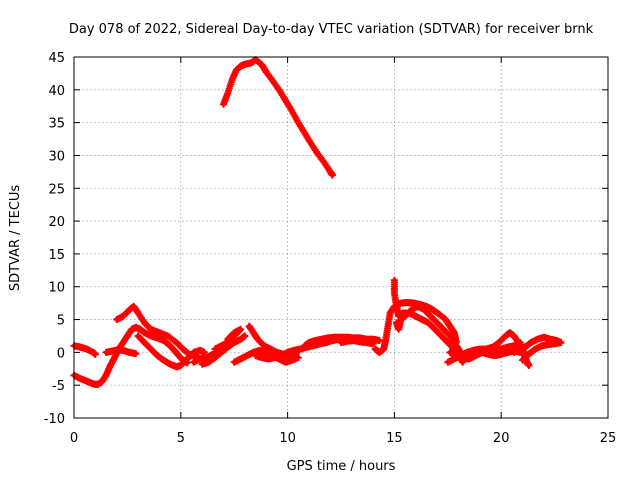  Describe the element at coordinates (287, 438) in the screenshot. I see `x-tick-label: 10` at that location.